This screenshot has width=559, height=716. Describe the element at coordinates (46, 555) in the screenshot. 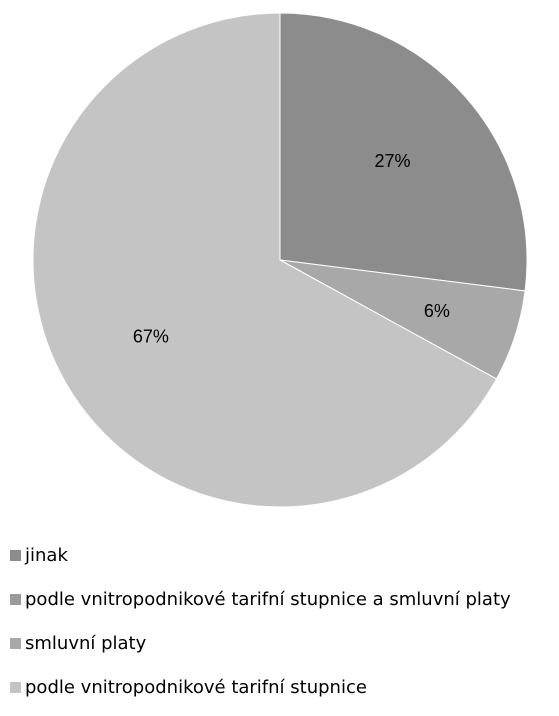

I see `legend-label: jinak` at that location.